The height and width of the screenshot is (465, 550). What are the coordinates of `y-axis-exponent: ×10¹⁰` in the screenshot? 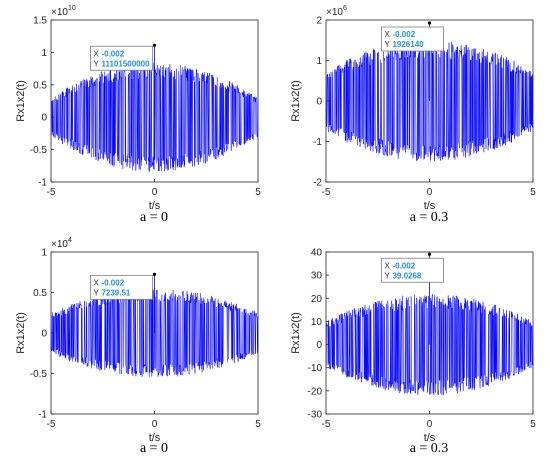 It's located at (63, 11).